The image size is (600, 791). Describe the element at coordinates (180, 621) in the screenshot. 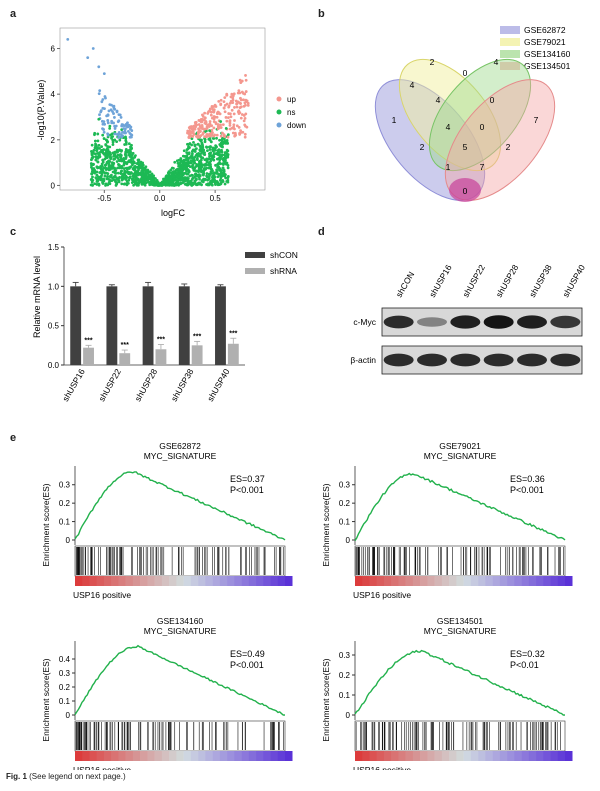

I see `gsea-title-dataset: GSE134160` at that location.